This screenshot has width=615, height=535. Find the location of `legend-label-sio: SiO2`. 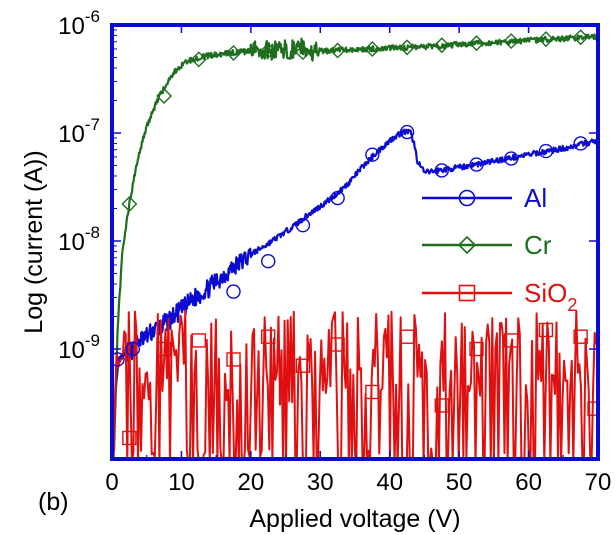

legend-label-sio: SiO2 is located at coordinates (550, 296).